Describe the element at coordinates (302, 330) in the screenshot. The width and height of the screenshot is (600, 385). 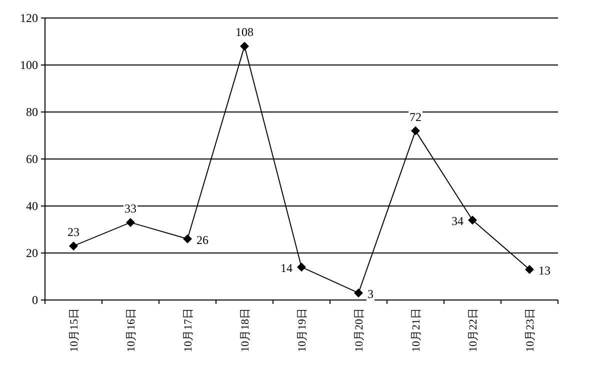
I see `x-tick-label: 10月19日` at that location.